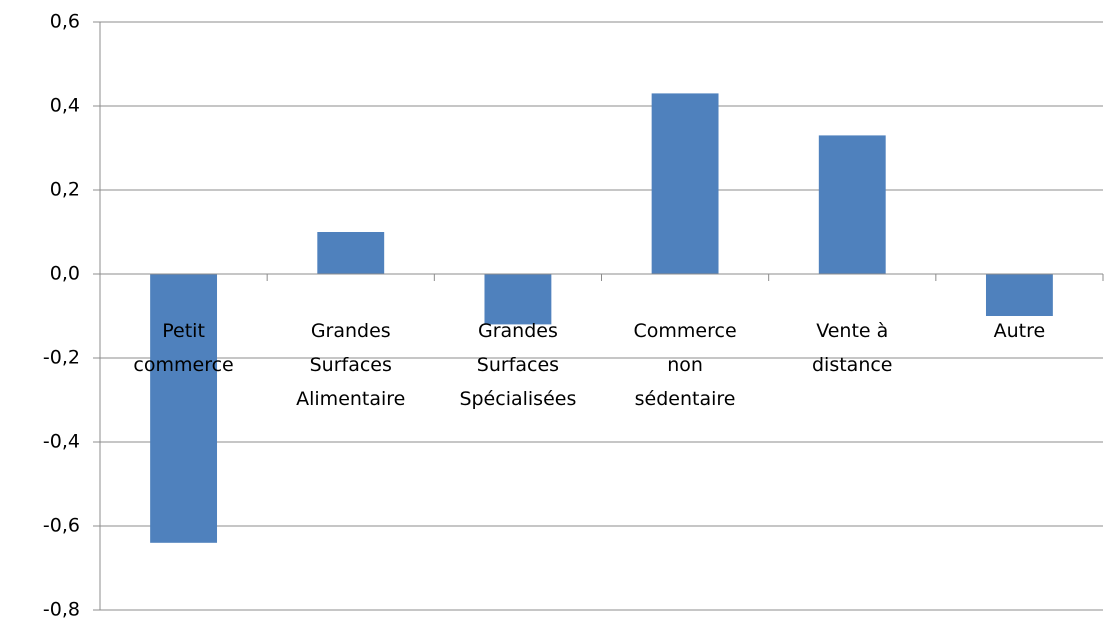 The width and height of the screenshot is (1104, 622). I want to click on y-tick-label: -0,6, so click(61, 526).